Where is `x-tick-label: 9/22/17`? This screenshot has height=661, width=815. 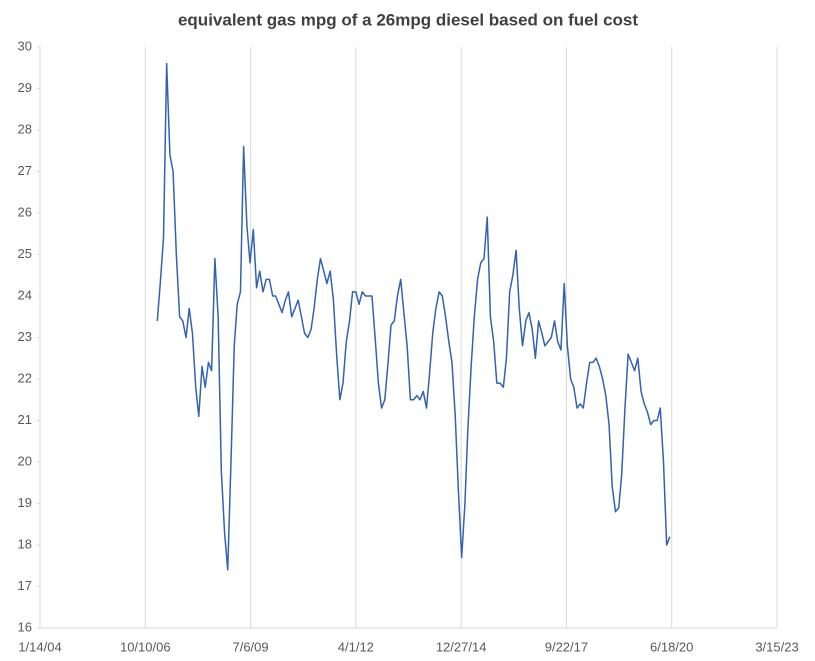 x-tick-label: 9/22/17 is located at coordinates (566, 646).